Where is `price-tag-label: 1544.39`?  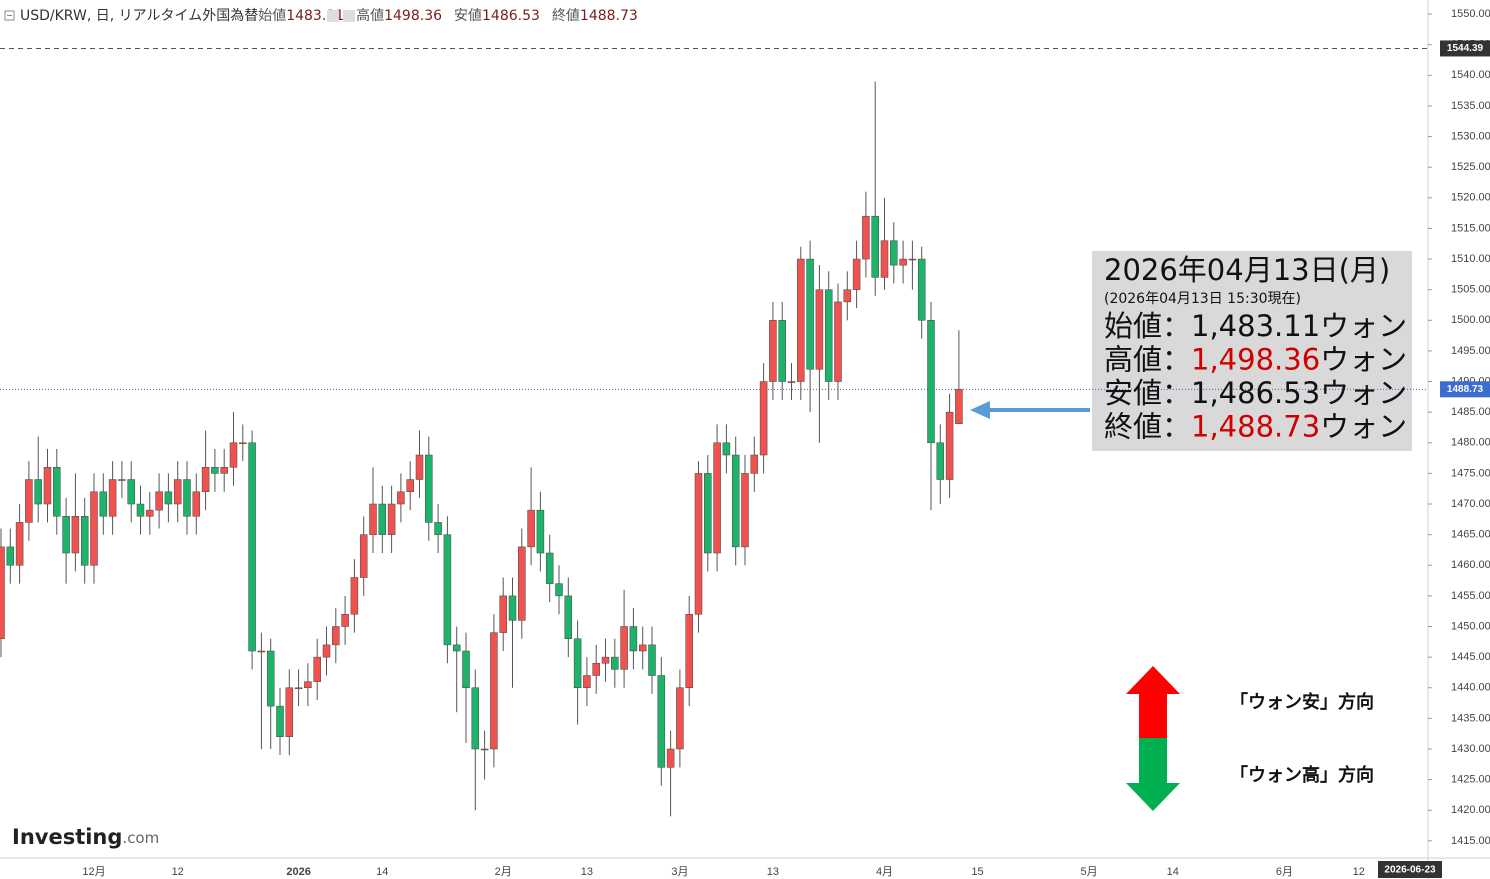 price-tag-label: 1544.39 is located at coordinates (1465, 48).